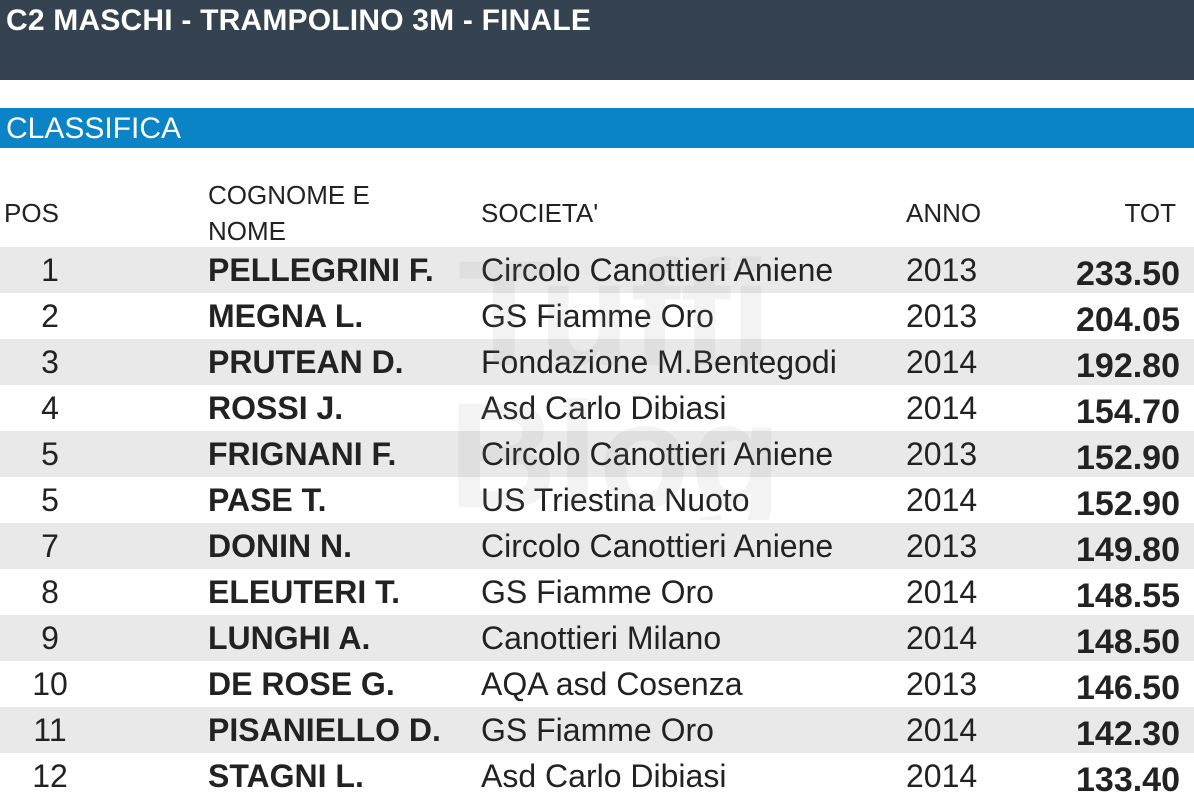 The height and width of the screenshot is (805, 1194). Describe the element at coordinates (597, 40) in the screenshot. I see `header-bar: C2 MASCHI - TRAMPOLINO 3M - FINALE` at that location.